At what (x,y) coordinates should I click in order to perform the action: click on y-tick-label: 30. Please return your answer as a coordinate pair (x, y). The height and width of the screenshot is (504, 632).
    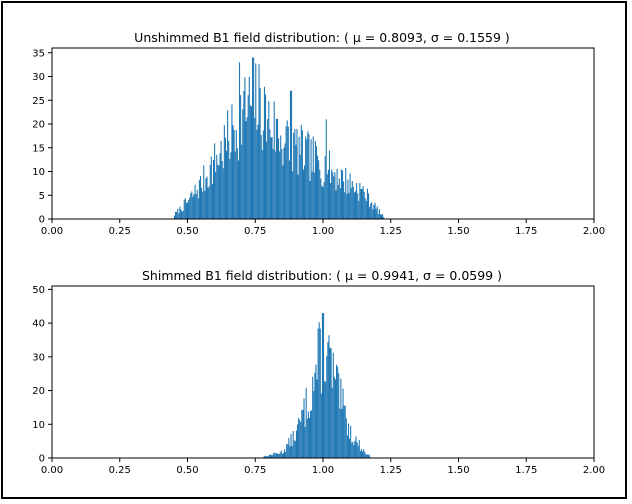
    Looking at the image, I should click on (38, 77).